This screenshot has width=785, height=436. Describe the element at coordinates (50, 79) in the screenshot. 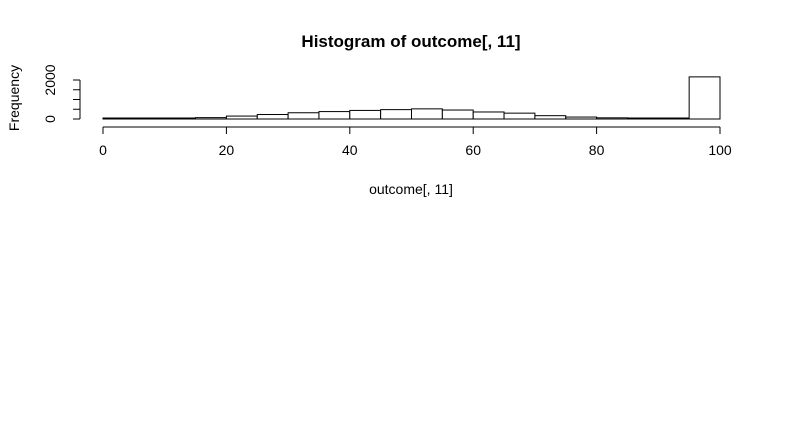

I see `y-tick-label: 2000` at that location.